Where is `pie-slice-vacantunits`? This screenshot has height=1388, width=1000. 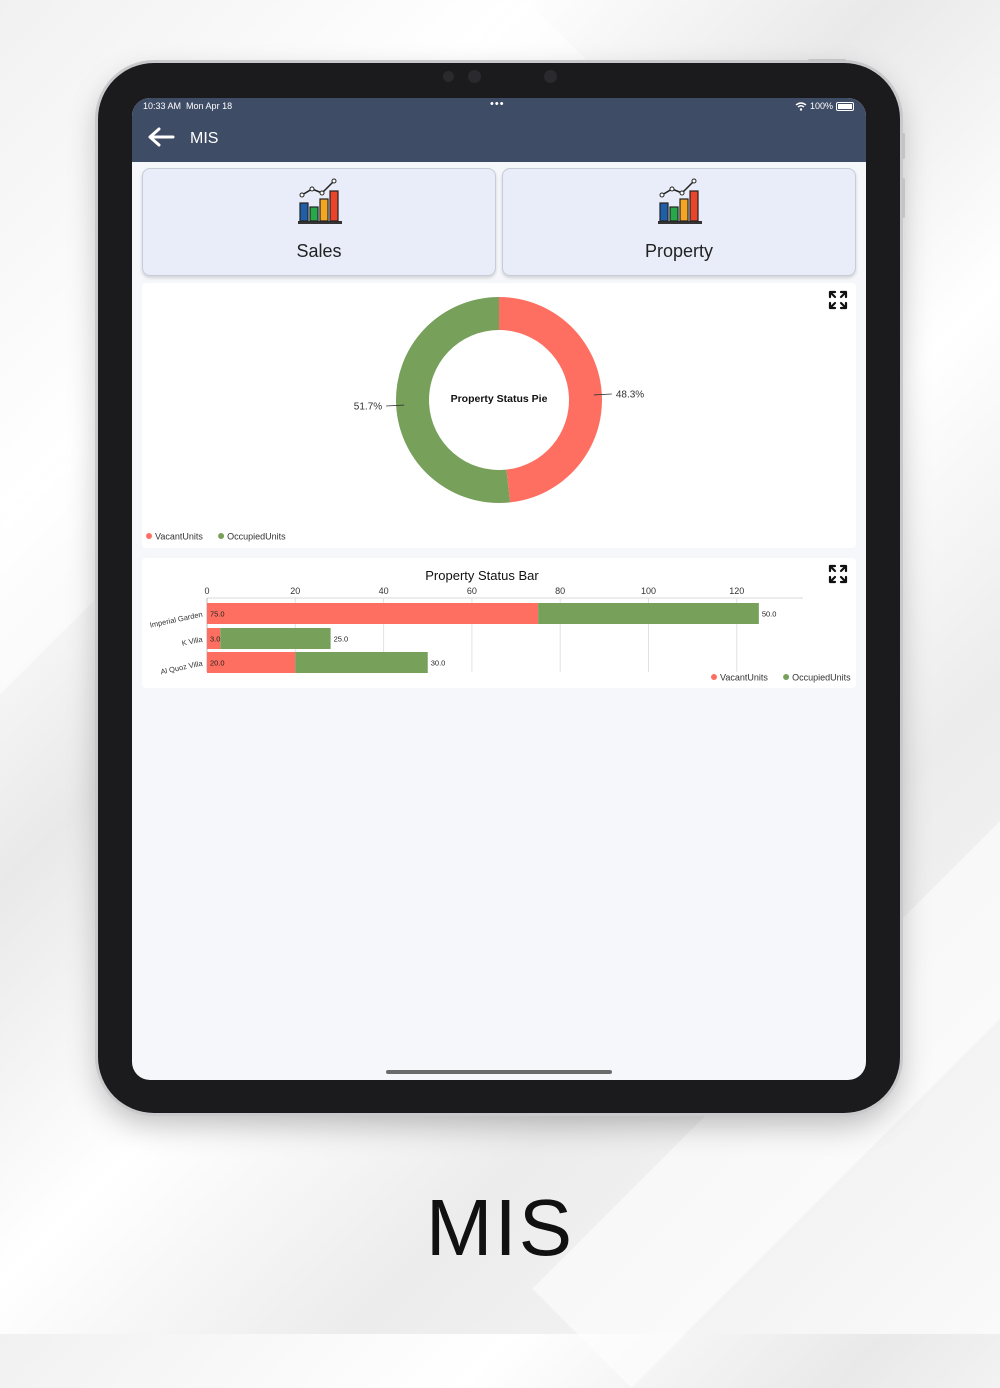
pie-slice-vacantunits is located at coordinates (550, 400).